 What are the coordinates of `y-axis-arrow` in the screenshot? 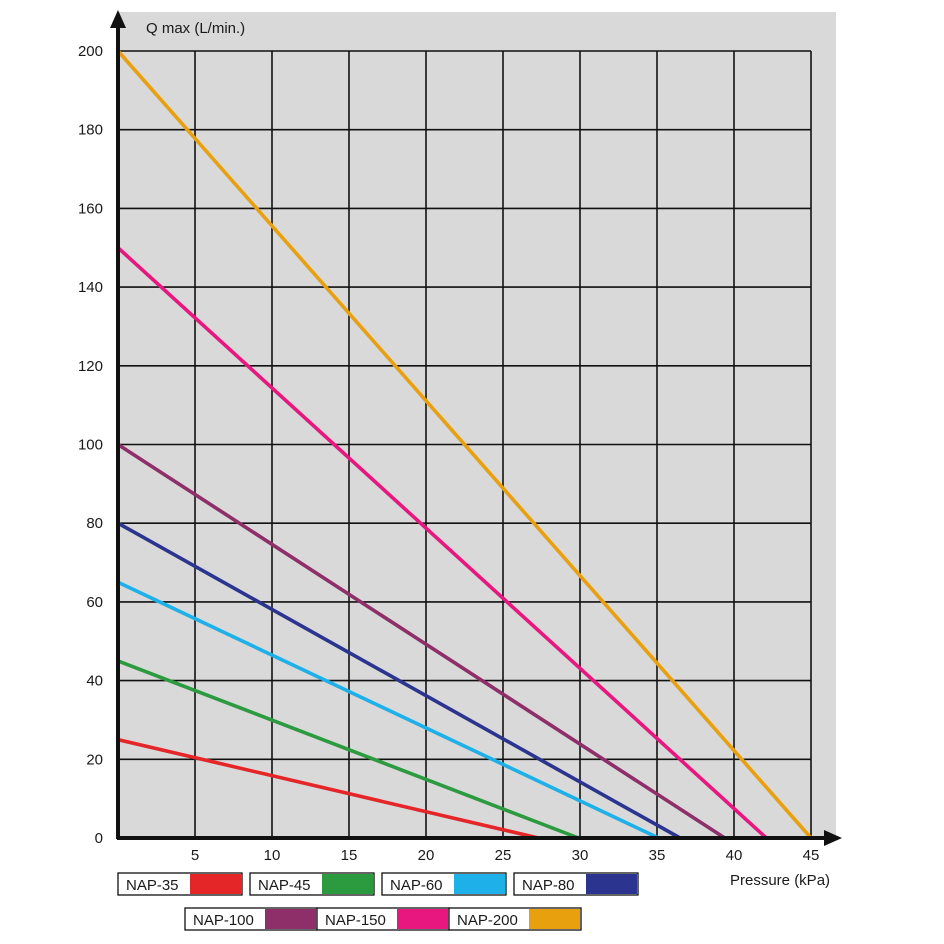 It's located at (118, 19).